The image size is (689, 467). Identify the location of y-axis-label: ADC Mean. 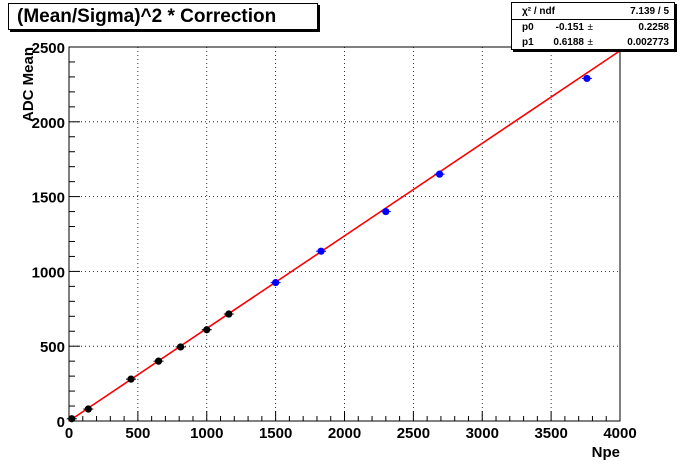
(28, 84).